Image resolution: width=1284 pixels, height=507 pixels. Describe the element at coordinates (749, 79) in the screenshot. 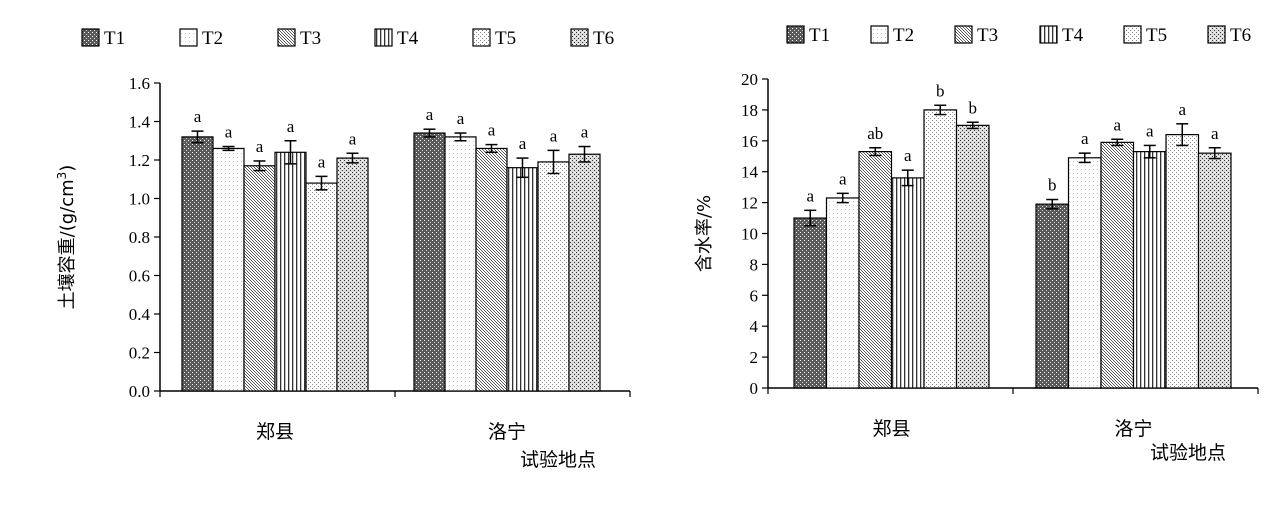

I see `y-tick-label: 20` at that location.